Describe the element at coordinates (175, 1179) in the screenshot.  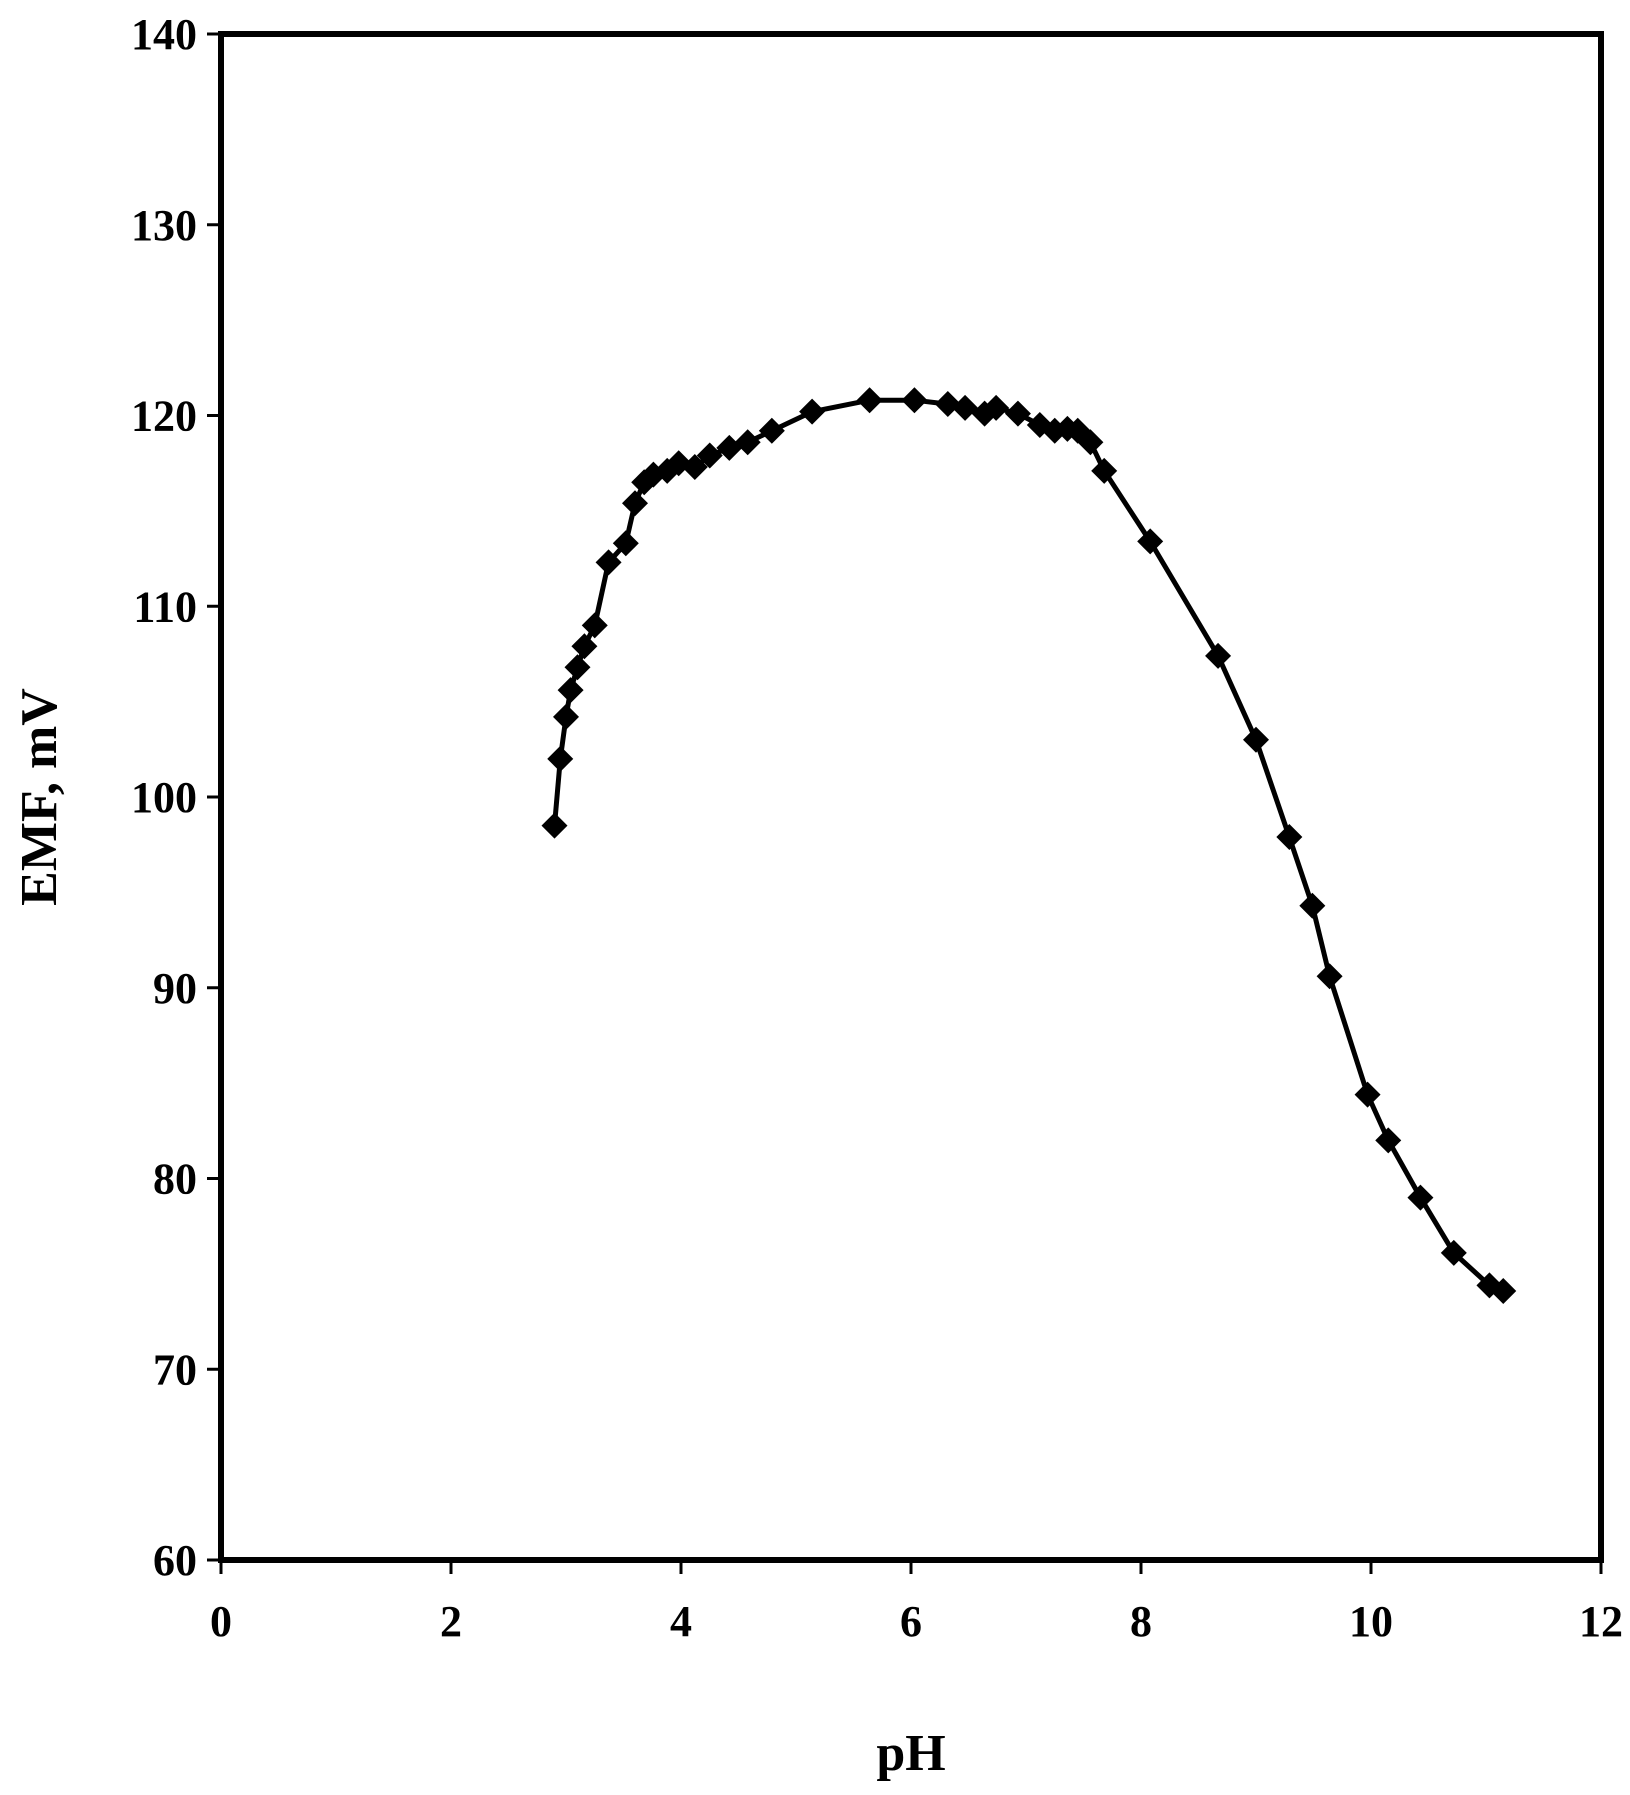
I see `y-tick-label: 80` at that location.